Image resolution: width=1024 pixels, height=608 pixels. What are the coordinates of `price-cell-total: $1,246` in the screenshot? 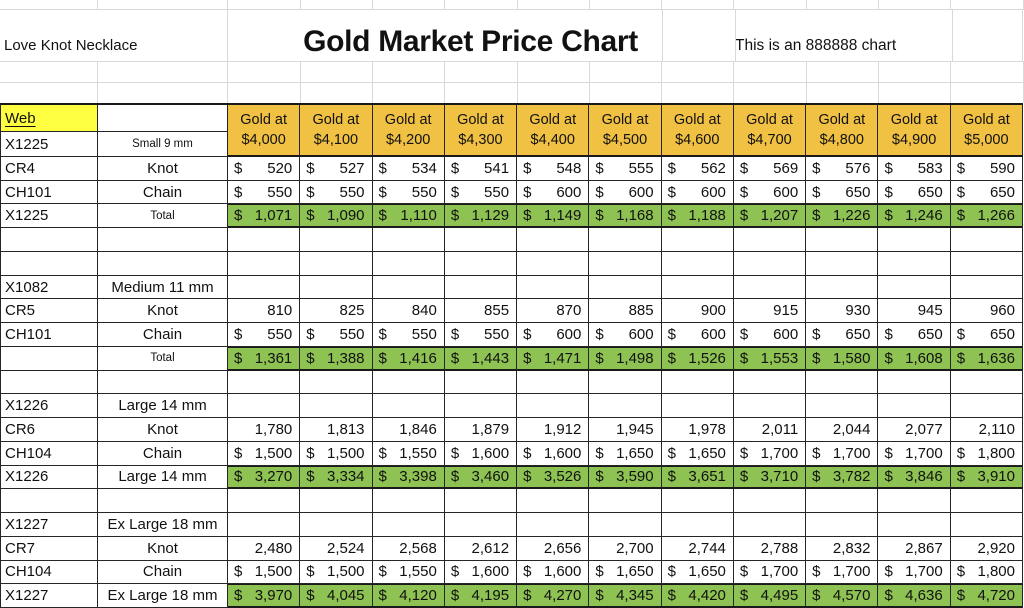 It's located at (914, 216).